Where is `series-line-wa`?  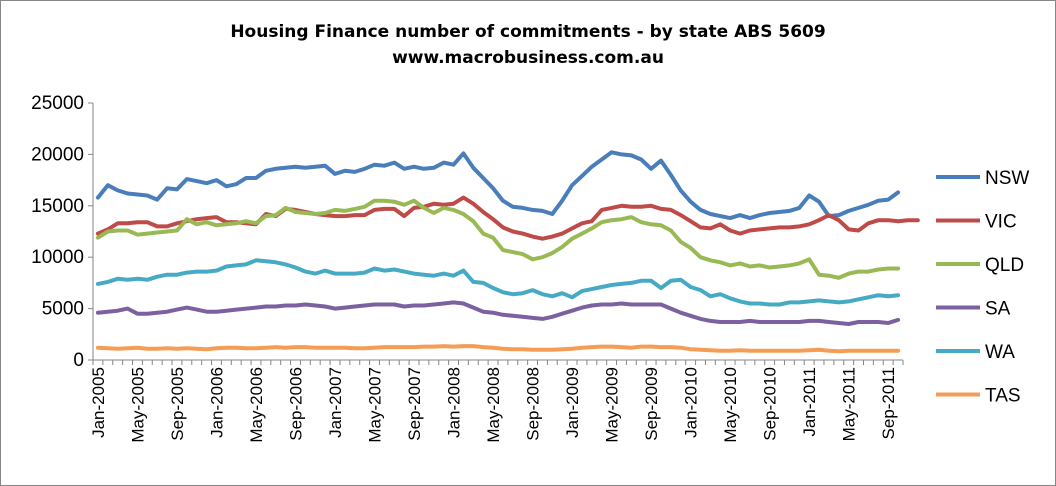 series-line-wa is located at coordinates (498, 282).